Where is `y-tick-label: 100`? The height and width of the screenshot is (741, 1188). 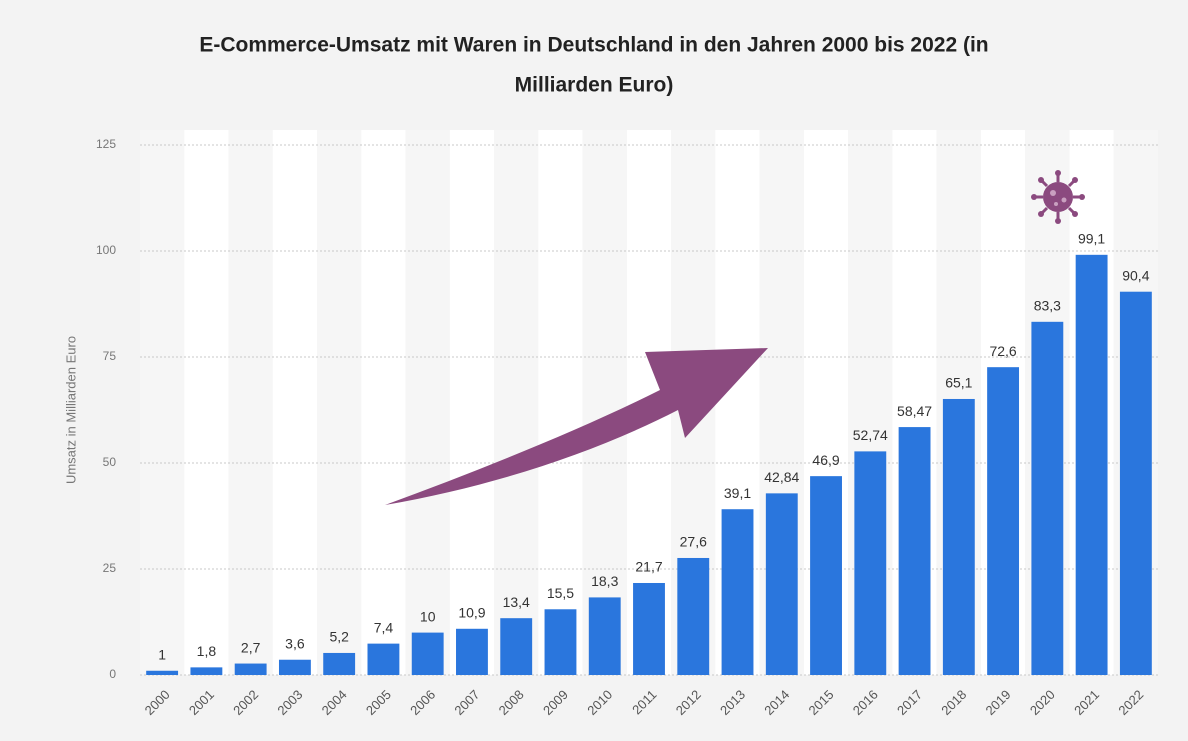 y-tick-label: 100 is located at coordinates (106, 250).